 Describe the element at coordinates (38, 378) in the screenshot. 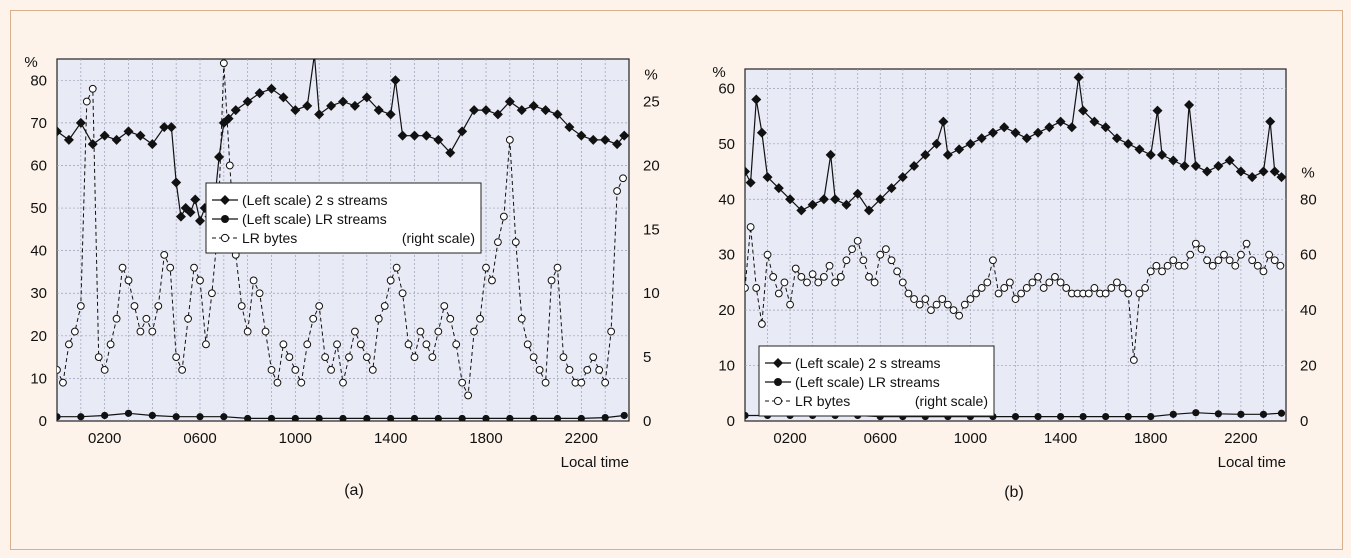

I see `left-tick-label: 10` at that location.